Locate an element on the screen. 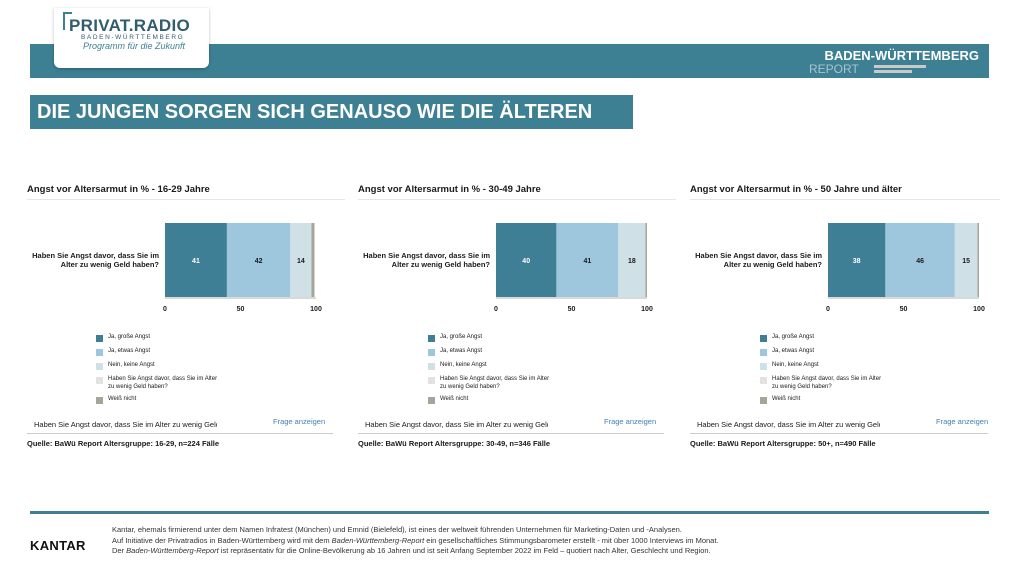 The height and width of the screenshot is (573, 1019). logo-subtitle: BADEN-WÜRTTEMBERG is located at coordinates (133, 37).